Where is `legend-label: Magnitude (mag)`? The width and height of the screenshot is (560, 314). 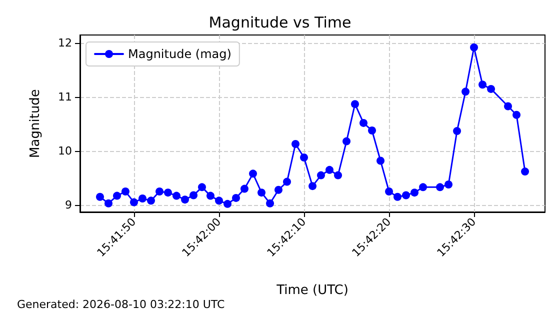 legend-label: Magnitude (mag) is located at coordinates (180, 54).